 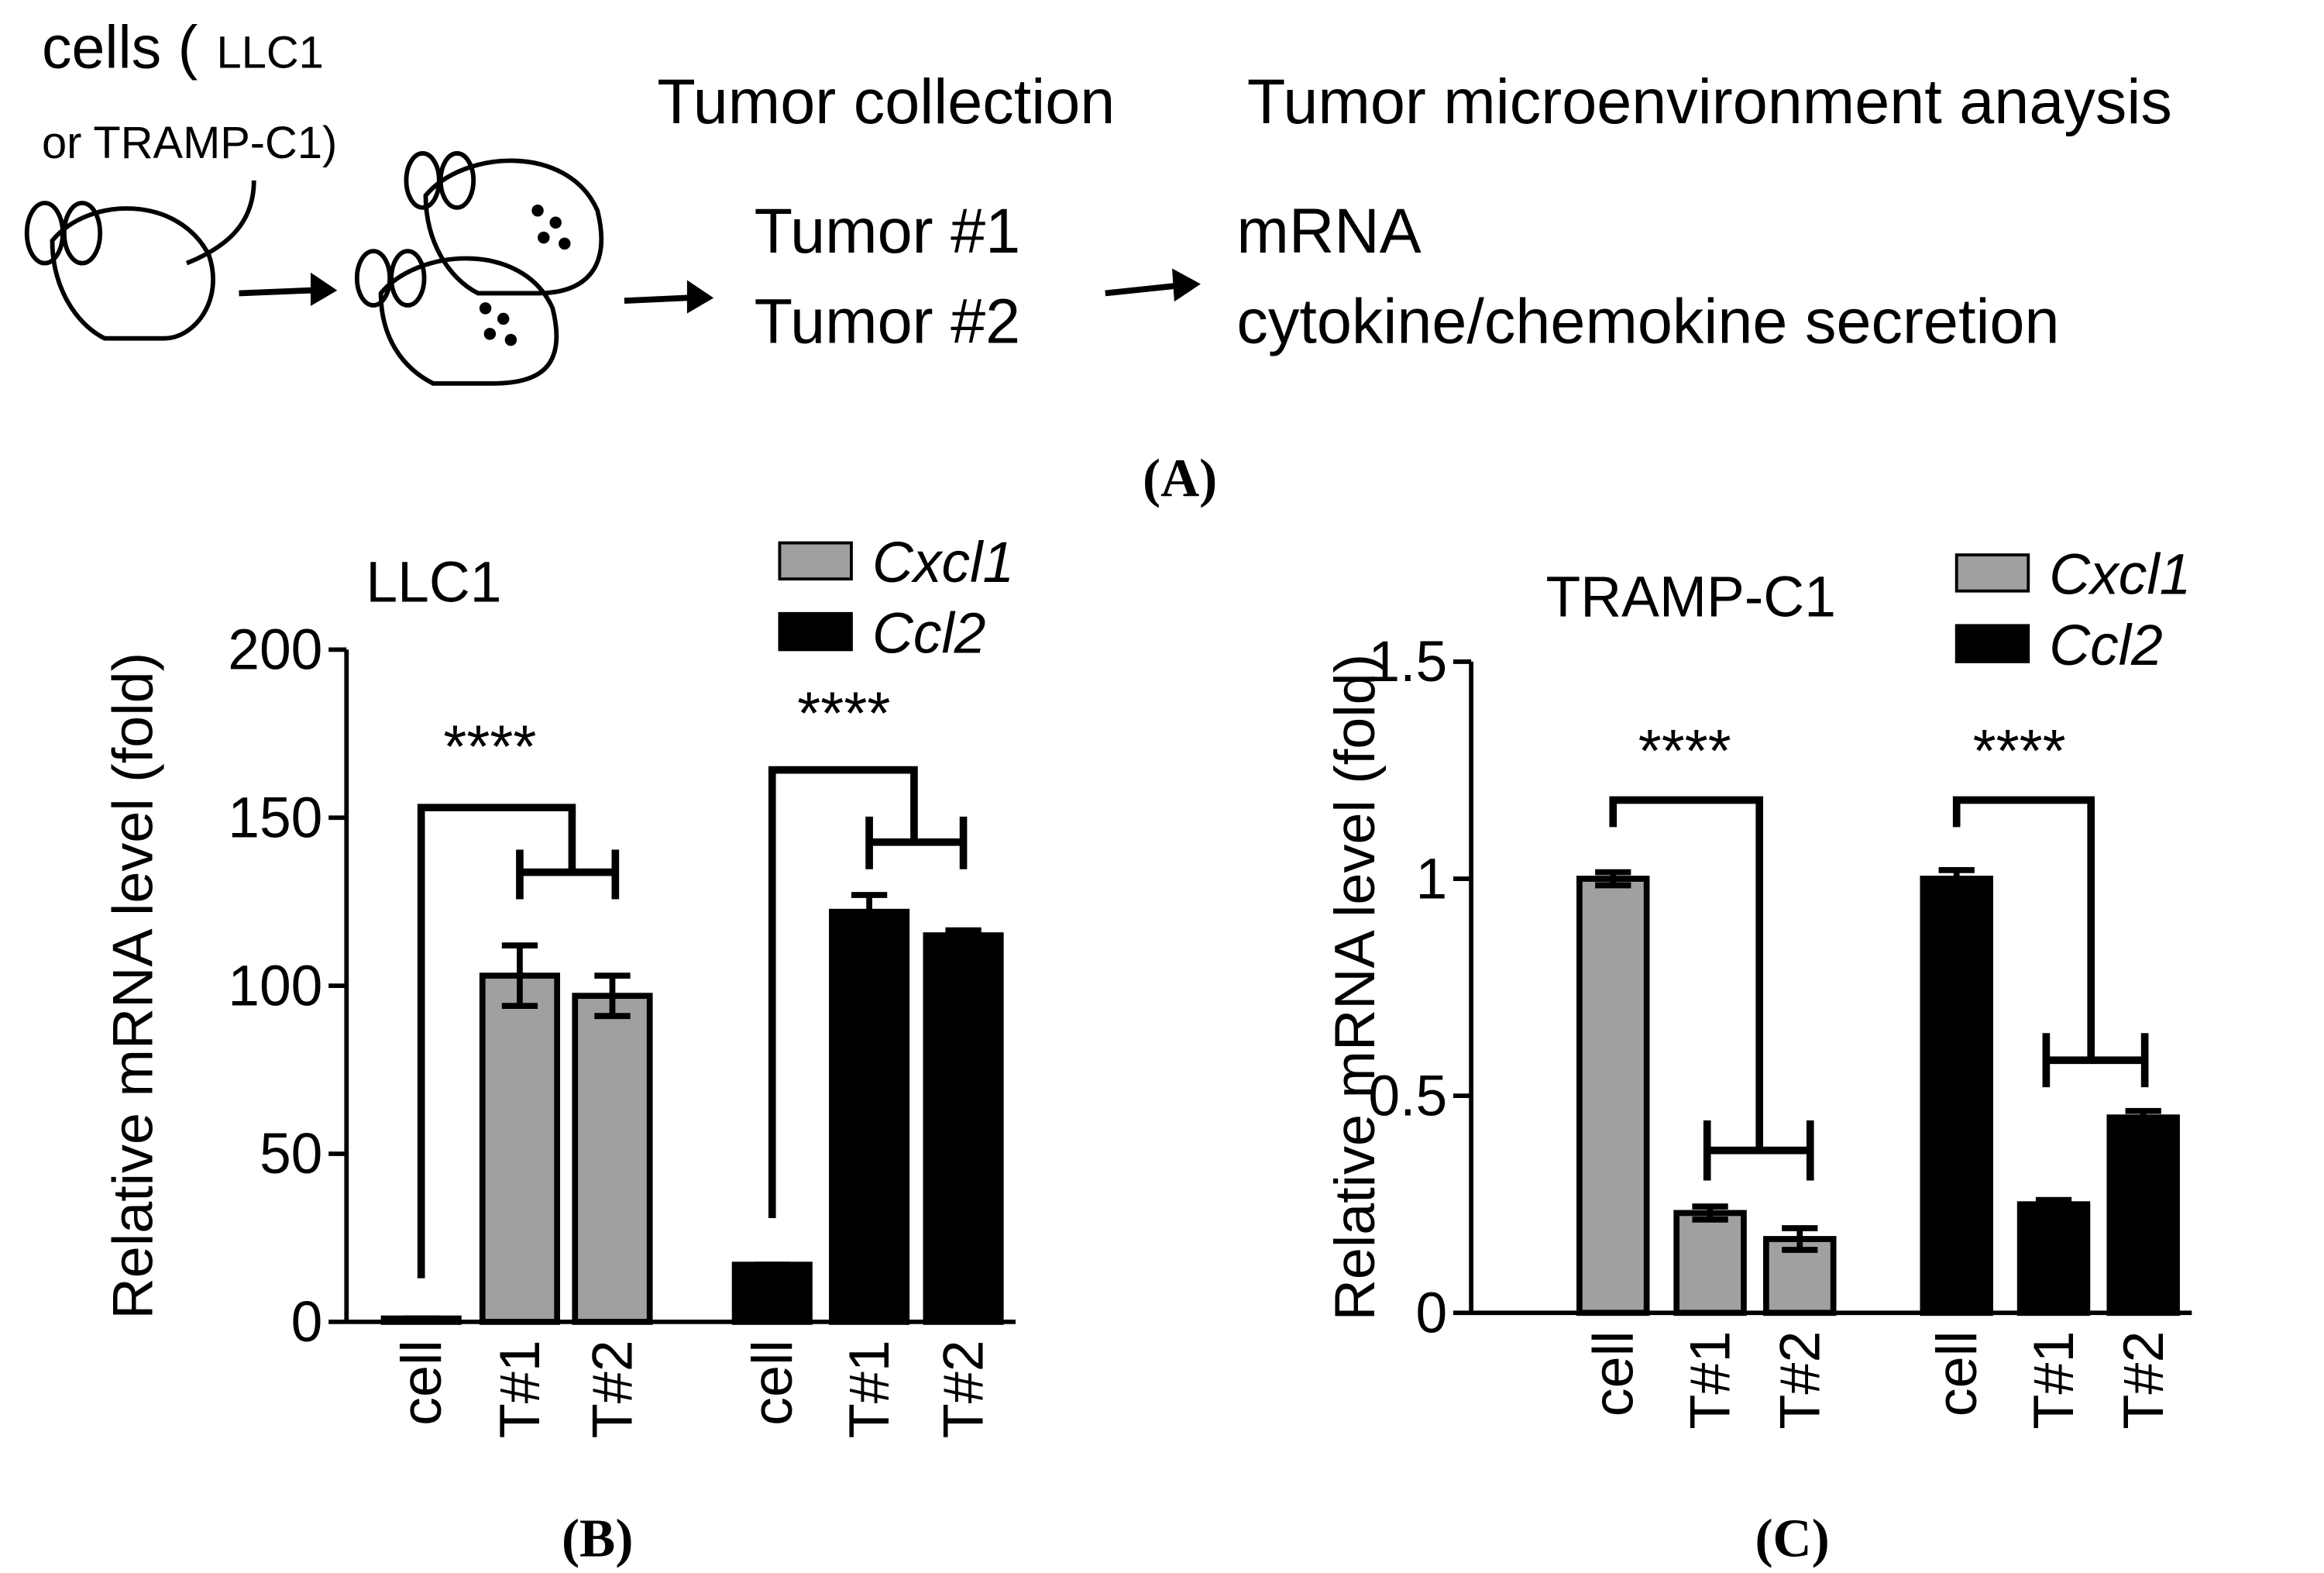 I want to click on panel-label: (B), so click(x=598, y=1539).